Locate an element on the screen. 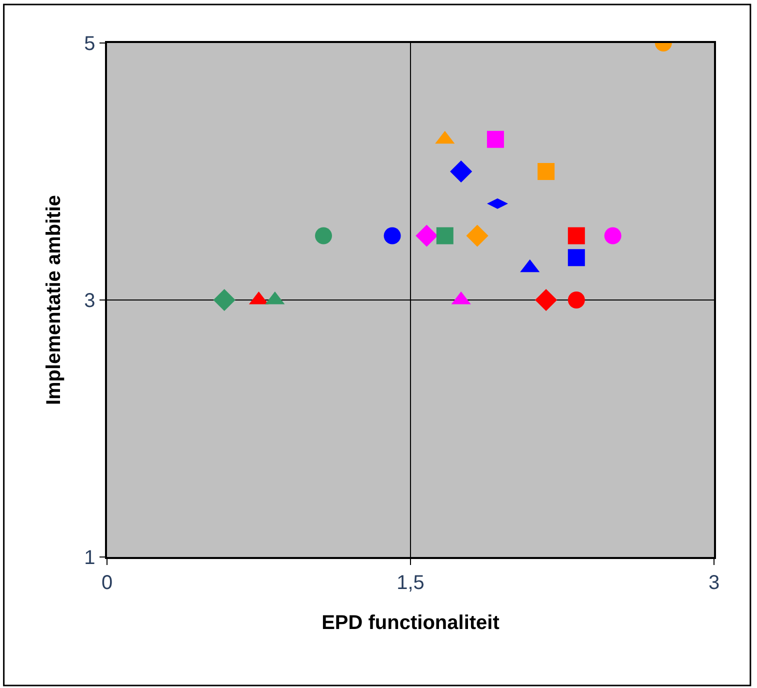  x-axis-title: EPD functionaliteit is located at coordinates (411, 623).